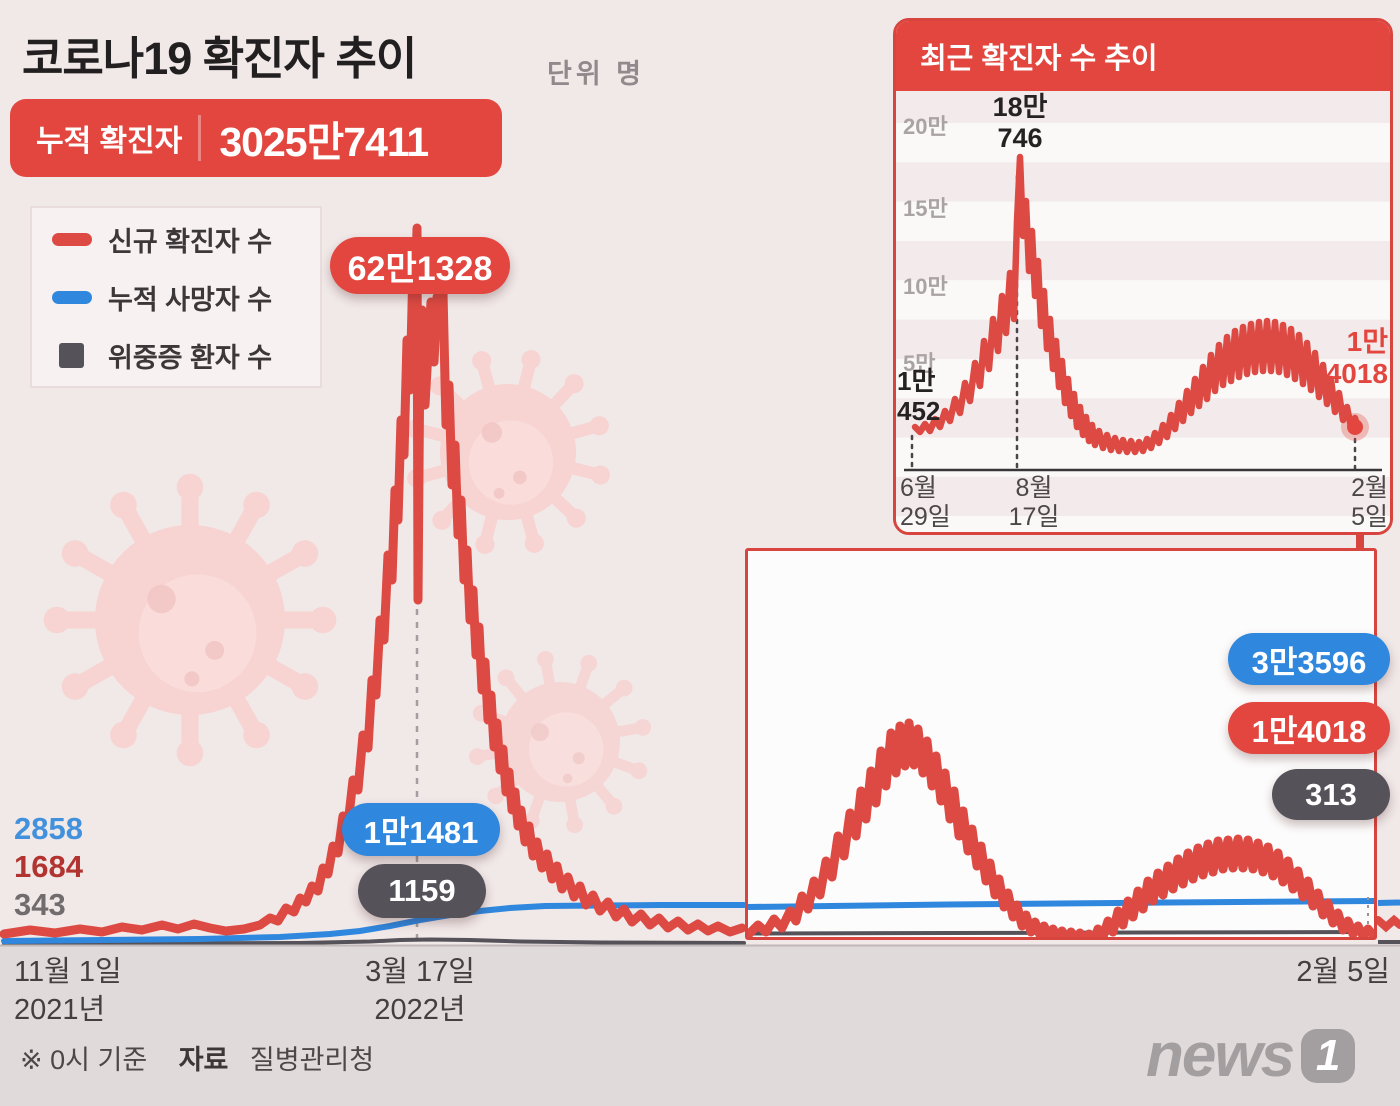 Image resolution: width=1400 pixels, height=1106 pixels. Describe the element at coordinates (1061, 904) in the screenshot. I see `zoom-deaths-line` at that location.